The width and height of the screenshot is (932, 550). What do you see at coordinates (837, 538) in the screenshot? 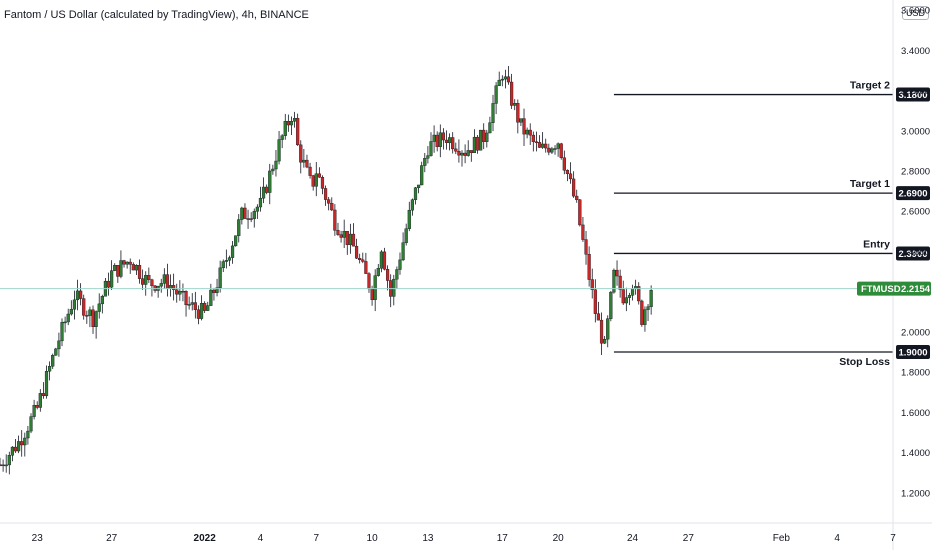
I see `time-tick-label: 4` at bounding box center [837, 538].